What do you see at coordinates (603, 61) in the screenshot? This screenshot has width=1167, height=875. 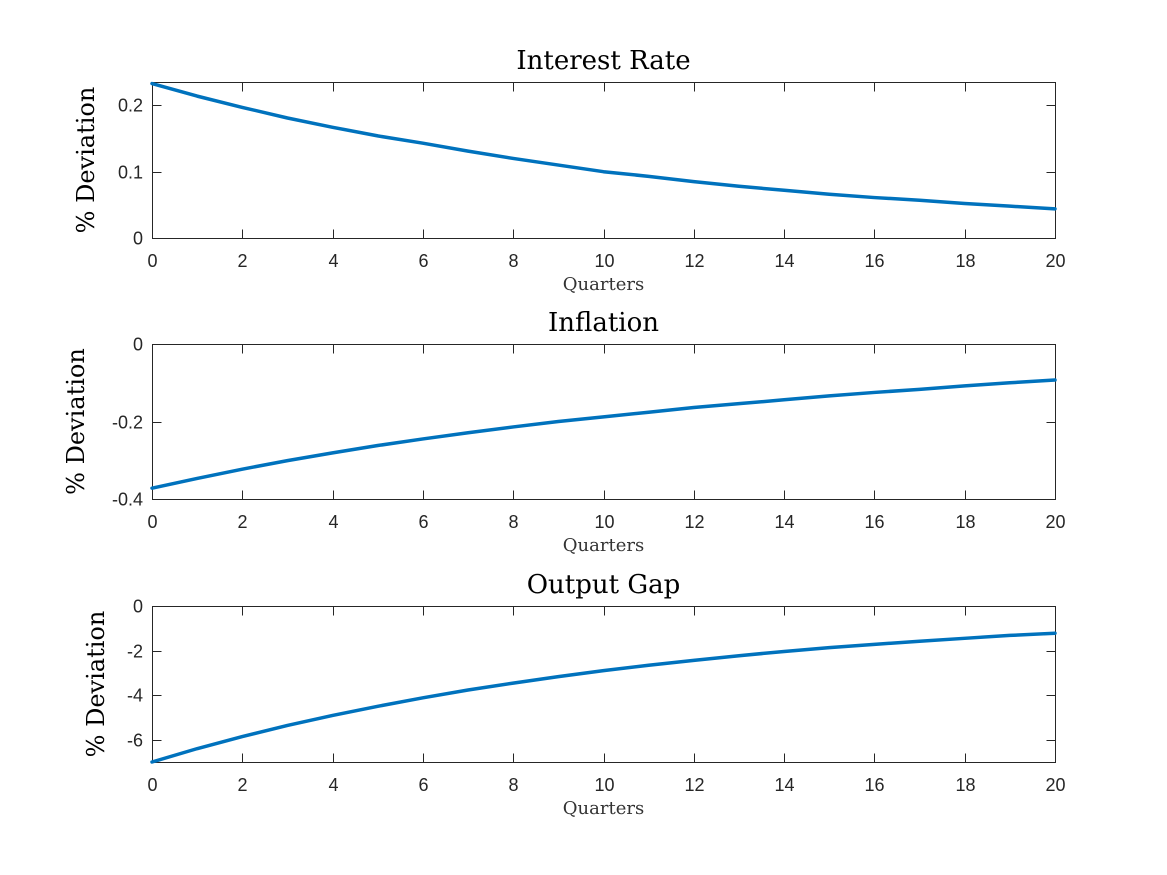 I see `chart-title: Interest Rate` at bounding box center [603, 61].